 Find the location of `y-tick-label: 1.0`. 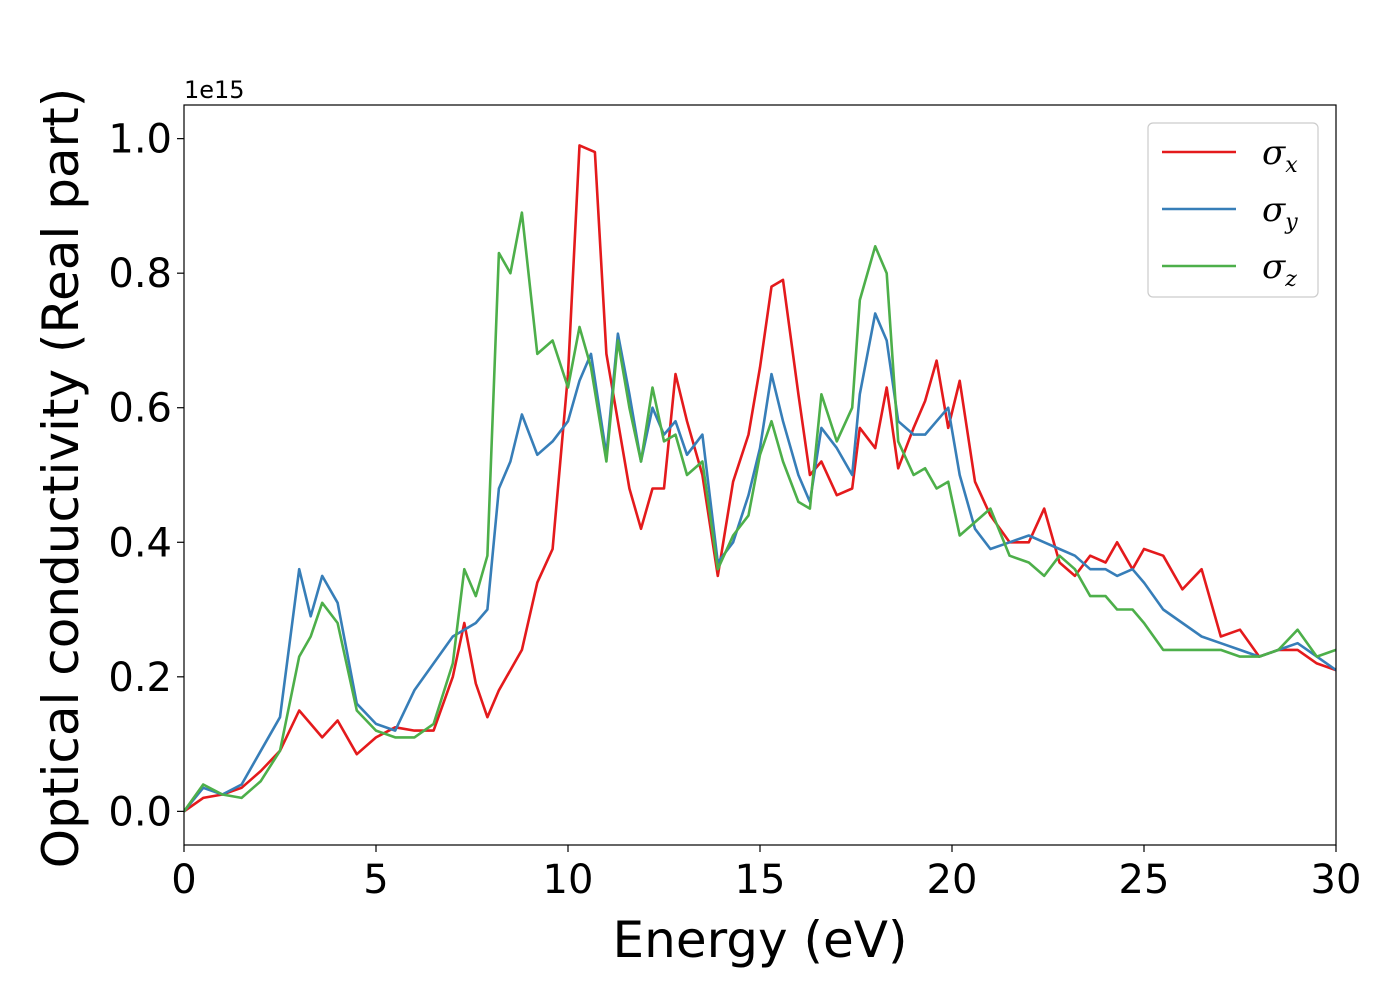

y-tick-label: 1.0 is located at coordinates (140, 140).